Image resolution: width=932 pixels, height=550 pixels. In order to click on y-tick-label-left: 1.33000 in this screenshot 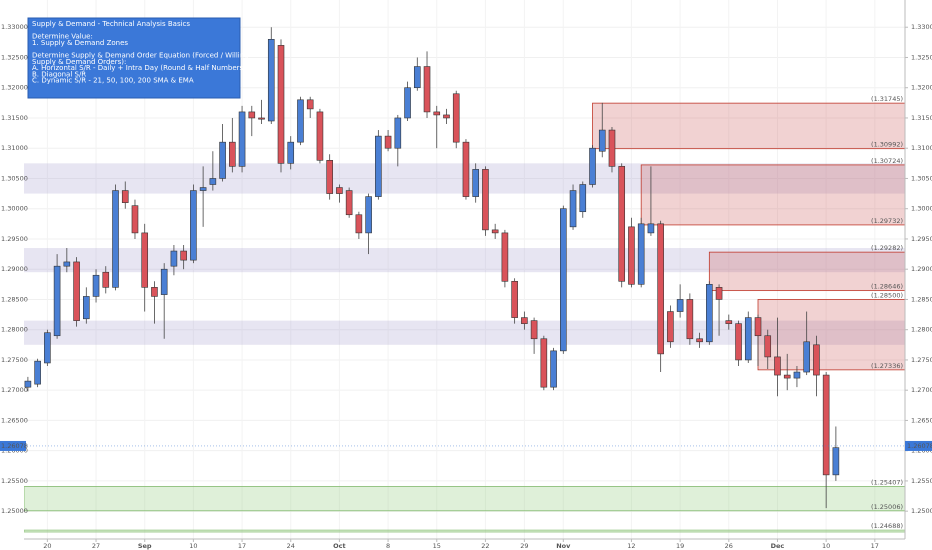, I will do `click(14, 27)`.